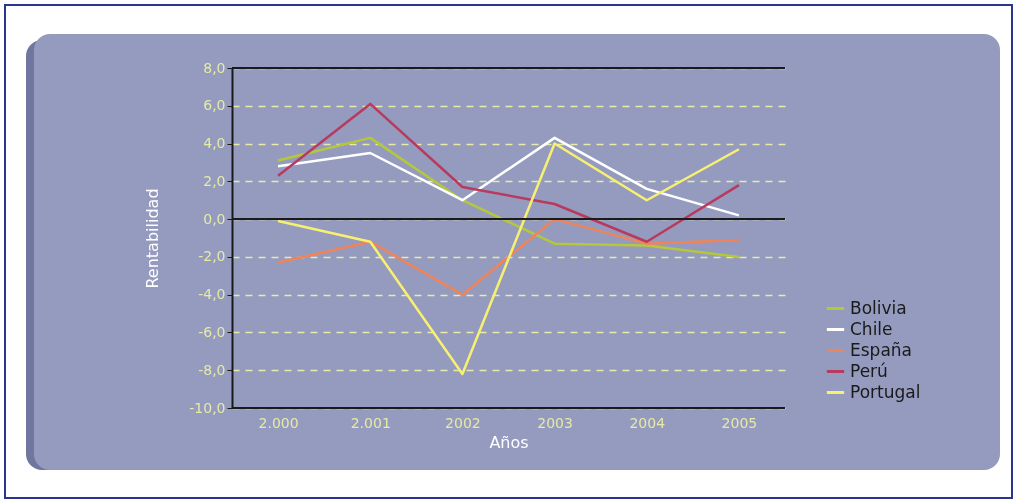  Describe the element at coordinates (214, 180) in the screenshot. I see `y-tick-label: 2,0` at that location.